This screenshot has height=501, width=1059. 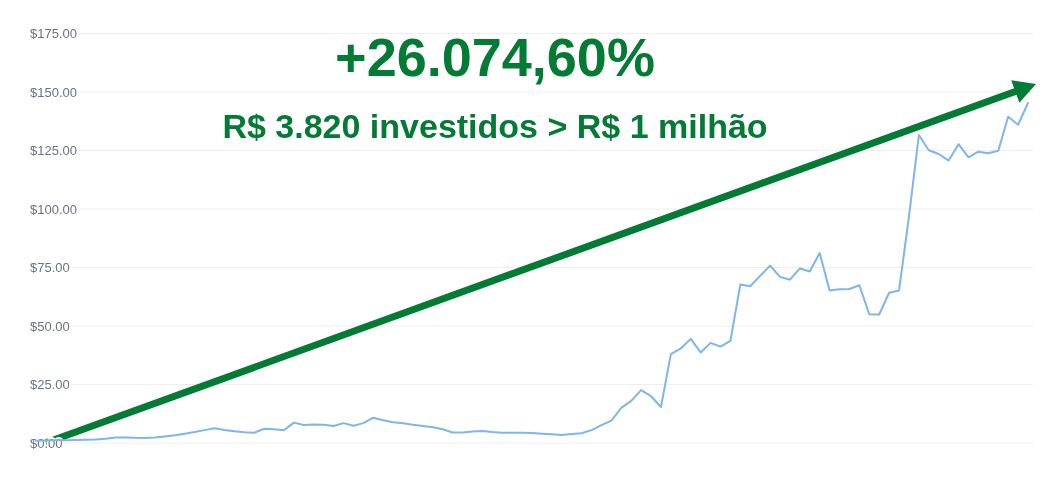 I want to click on chart-title: +26.074,60%, so click(x=495, y=57).